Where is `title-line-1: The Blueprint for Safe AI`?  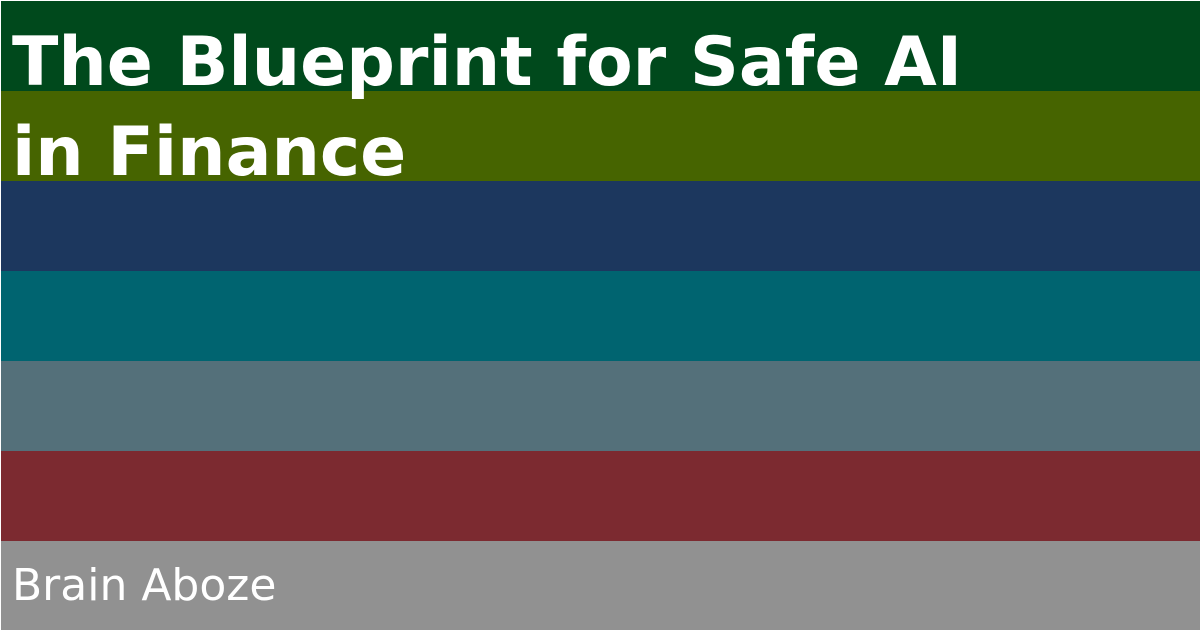 title-line-1: The Blueprint for Safe AI is located at coordinates (487, 62).